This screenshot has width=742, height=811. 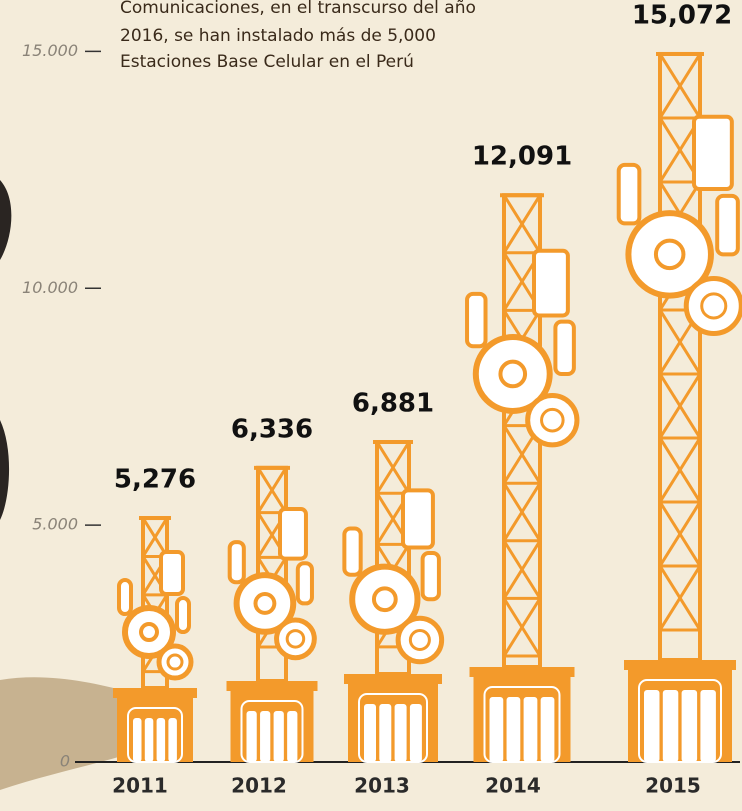 I want to click on value-label: 15,072, so click(x=682, y=15).